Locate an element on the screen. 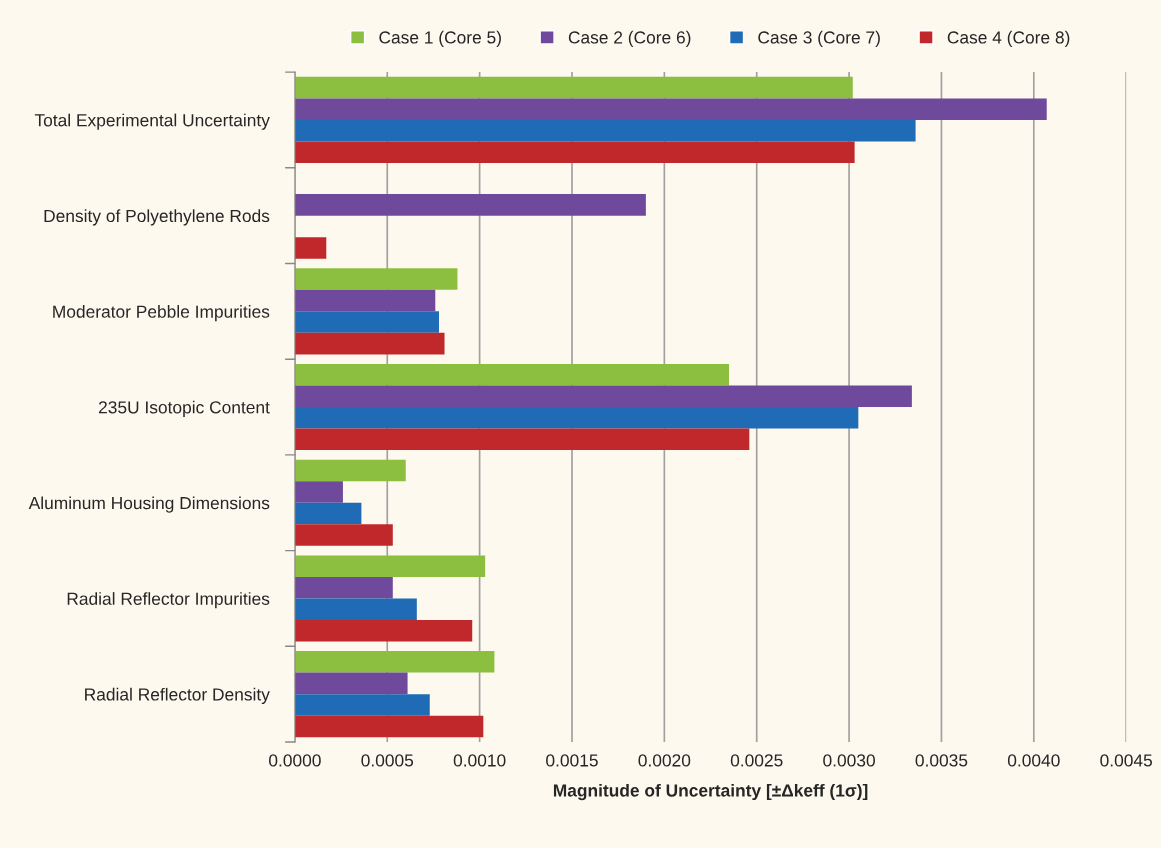 This screenshot has width=1161, height=848. y-tick-label: Density of Polyethylene Rods is located at coordinates (157, 217).